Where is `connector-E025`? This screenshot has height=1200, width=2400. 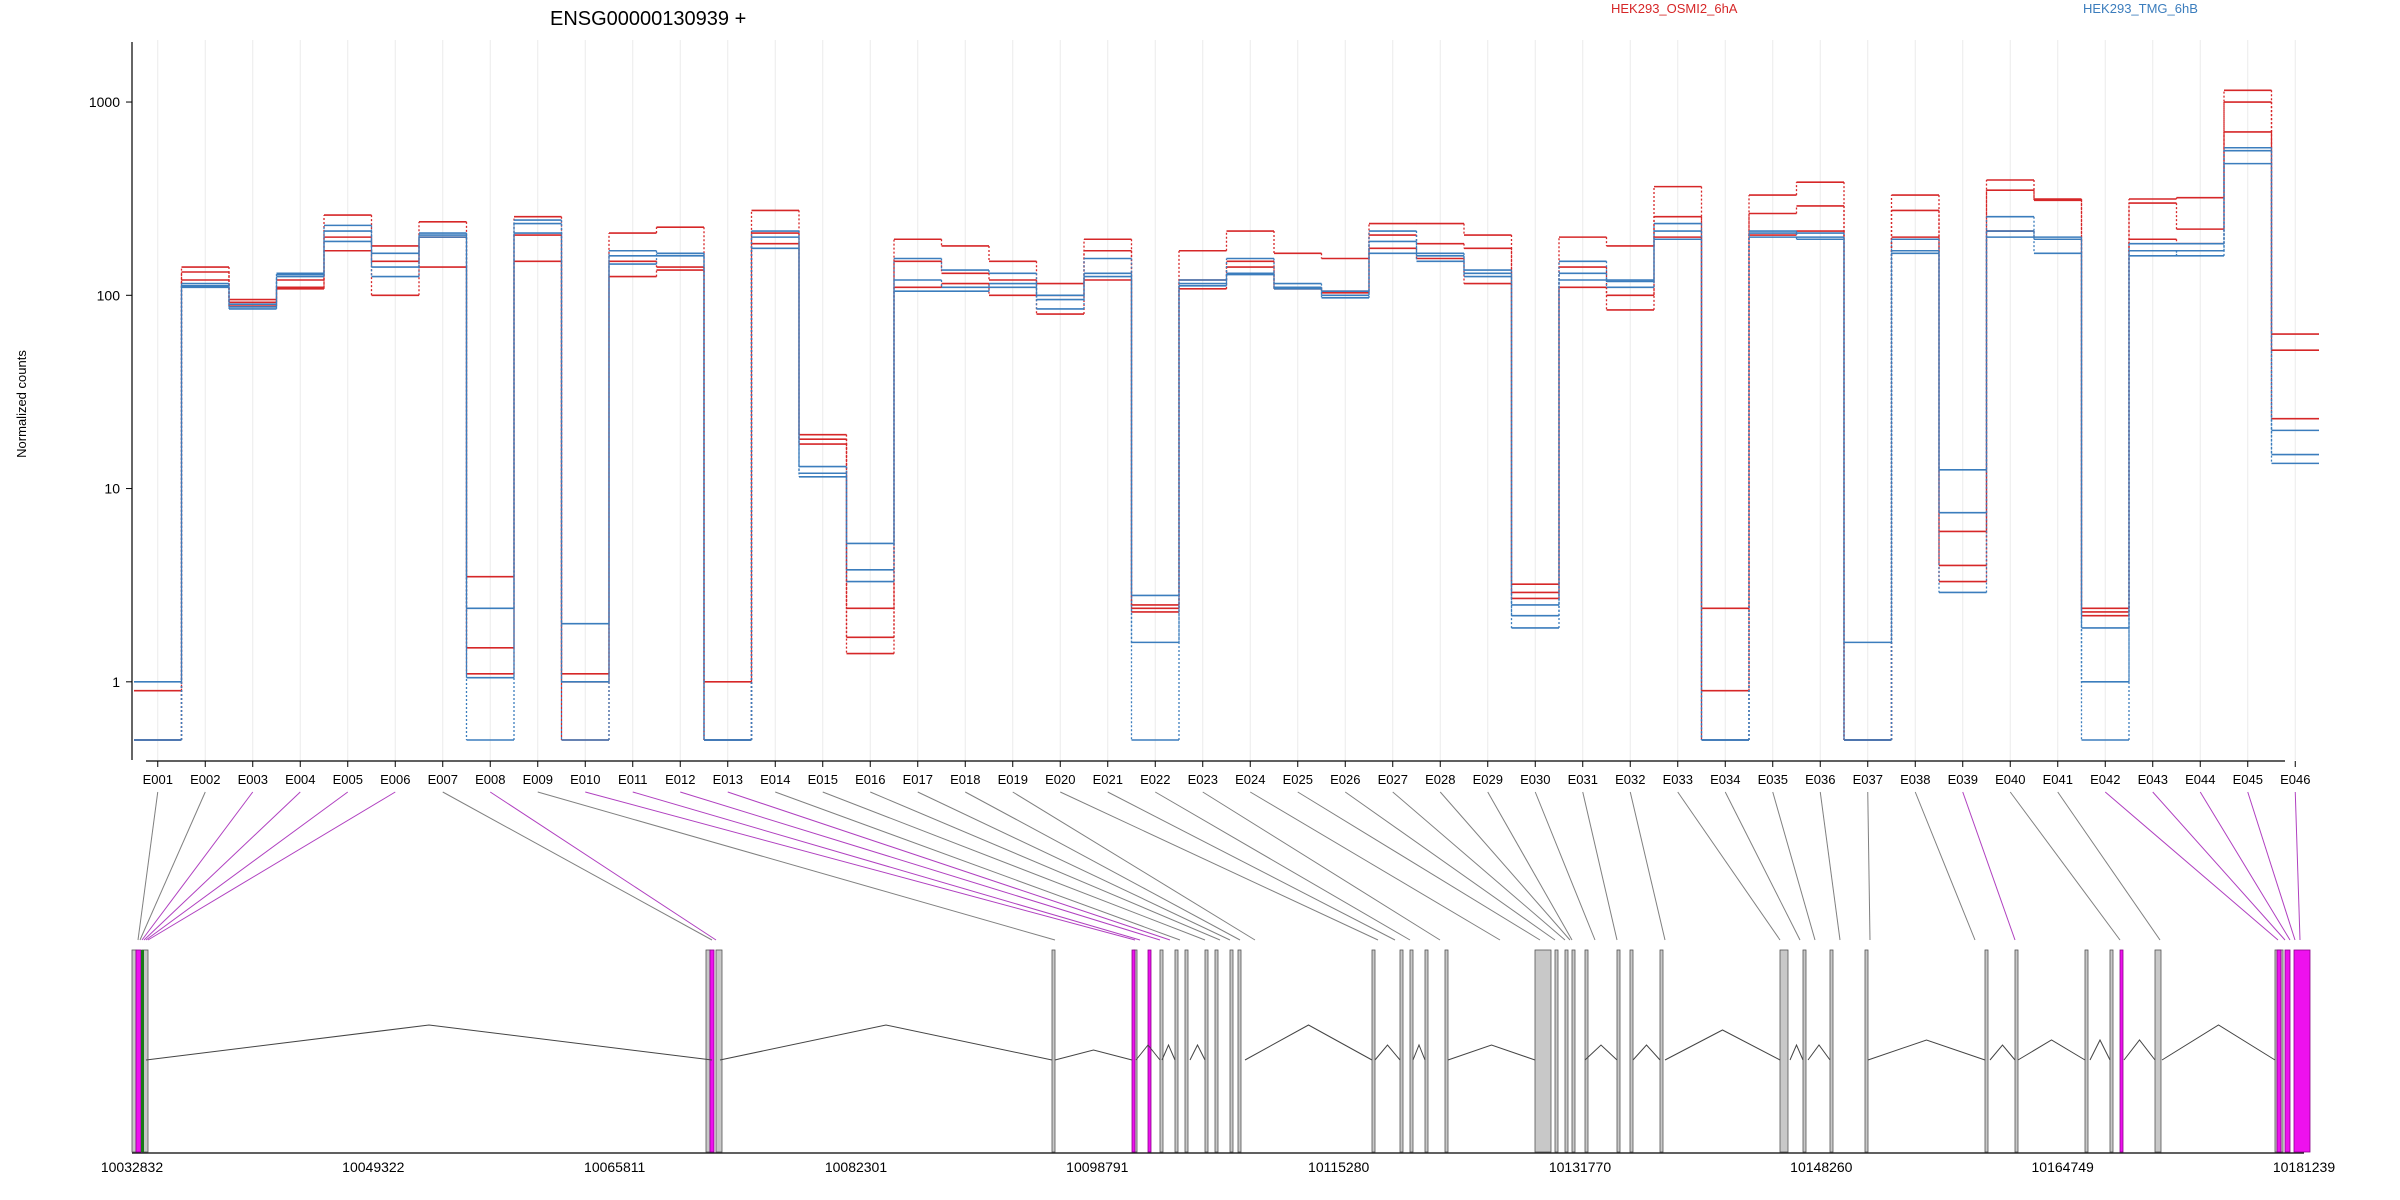 connector-E025 is located at coordinates (1419, 866).